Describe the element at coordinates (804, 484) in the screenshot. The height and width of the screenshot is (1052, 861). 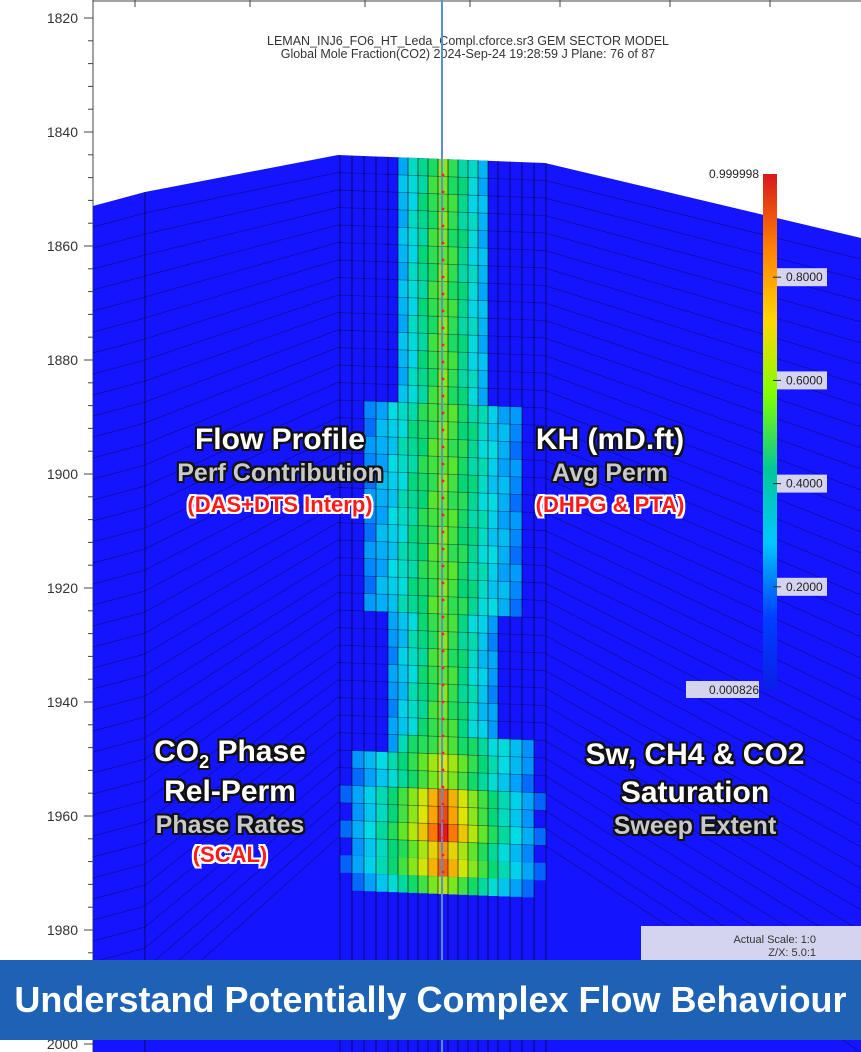
I see `colorbar-tick-label: 0.4000` at that location.